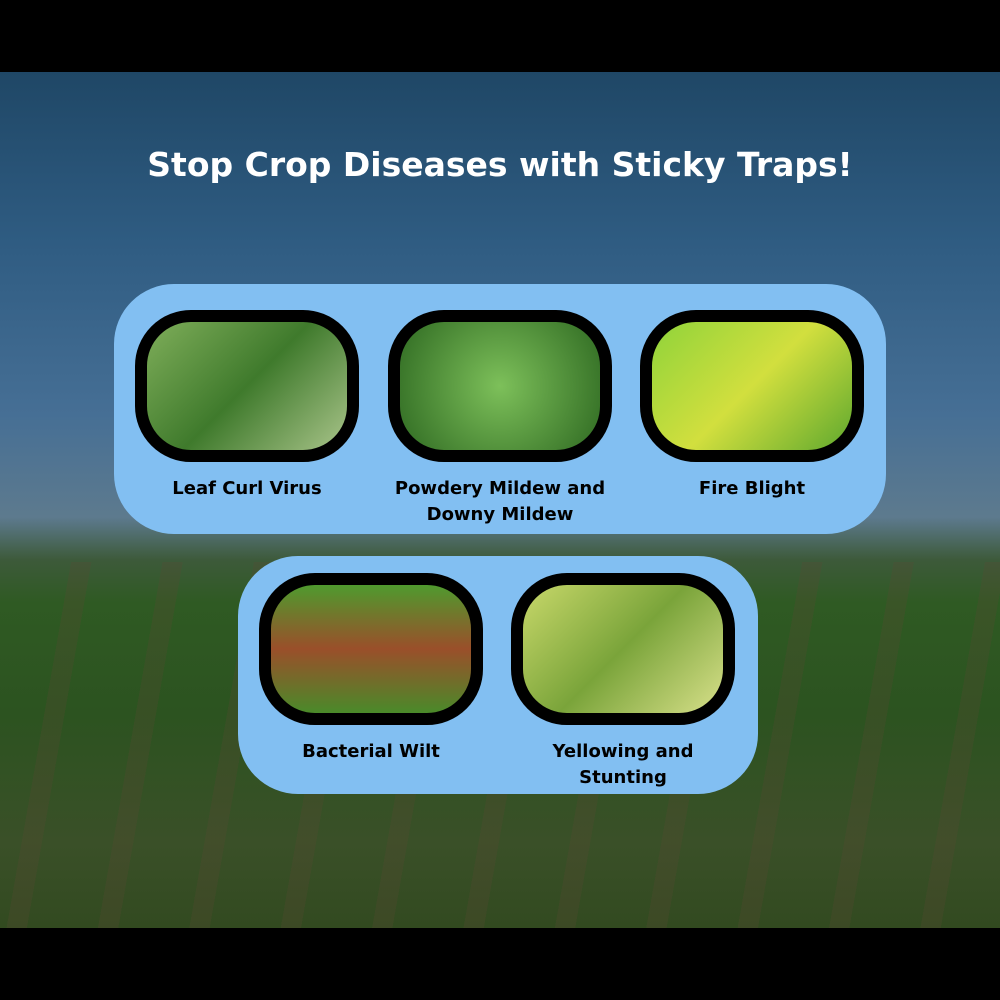 The height and width of the screenshot is (1000, 1000). I want to click on disease-label: Yellowing and Stunting, so click(623, 764).